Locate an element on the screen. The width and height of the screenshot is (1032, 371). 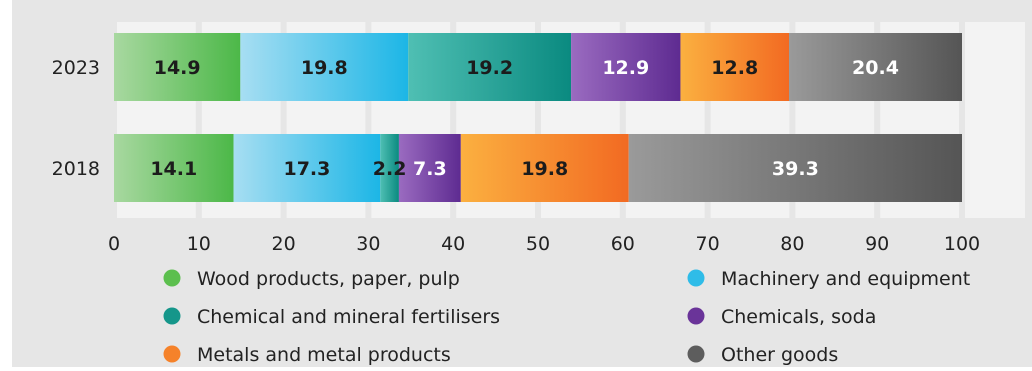
data-label: 14.1 is located at coordinates (173, 169).